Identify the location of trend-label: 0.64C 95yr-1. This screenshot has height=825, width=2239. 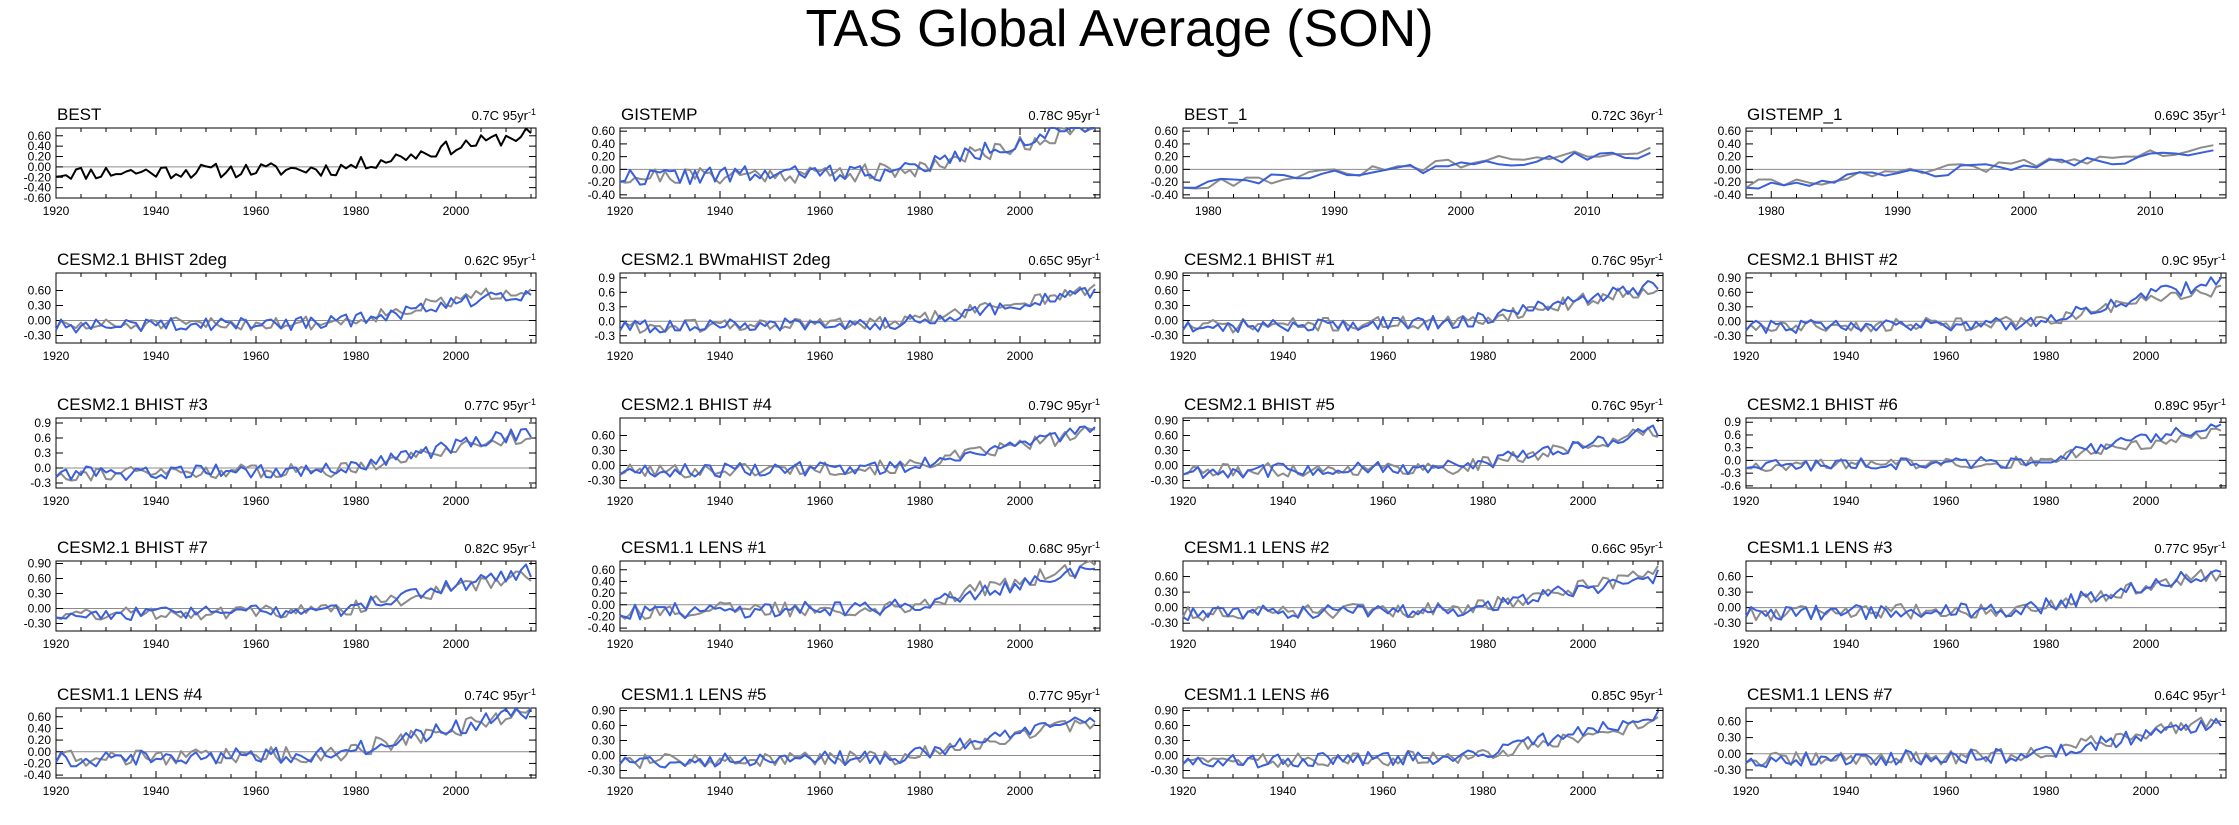
(2190, 695).